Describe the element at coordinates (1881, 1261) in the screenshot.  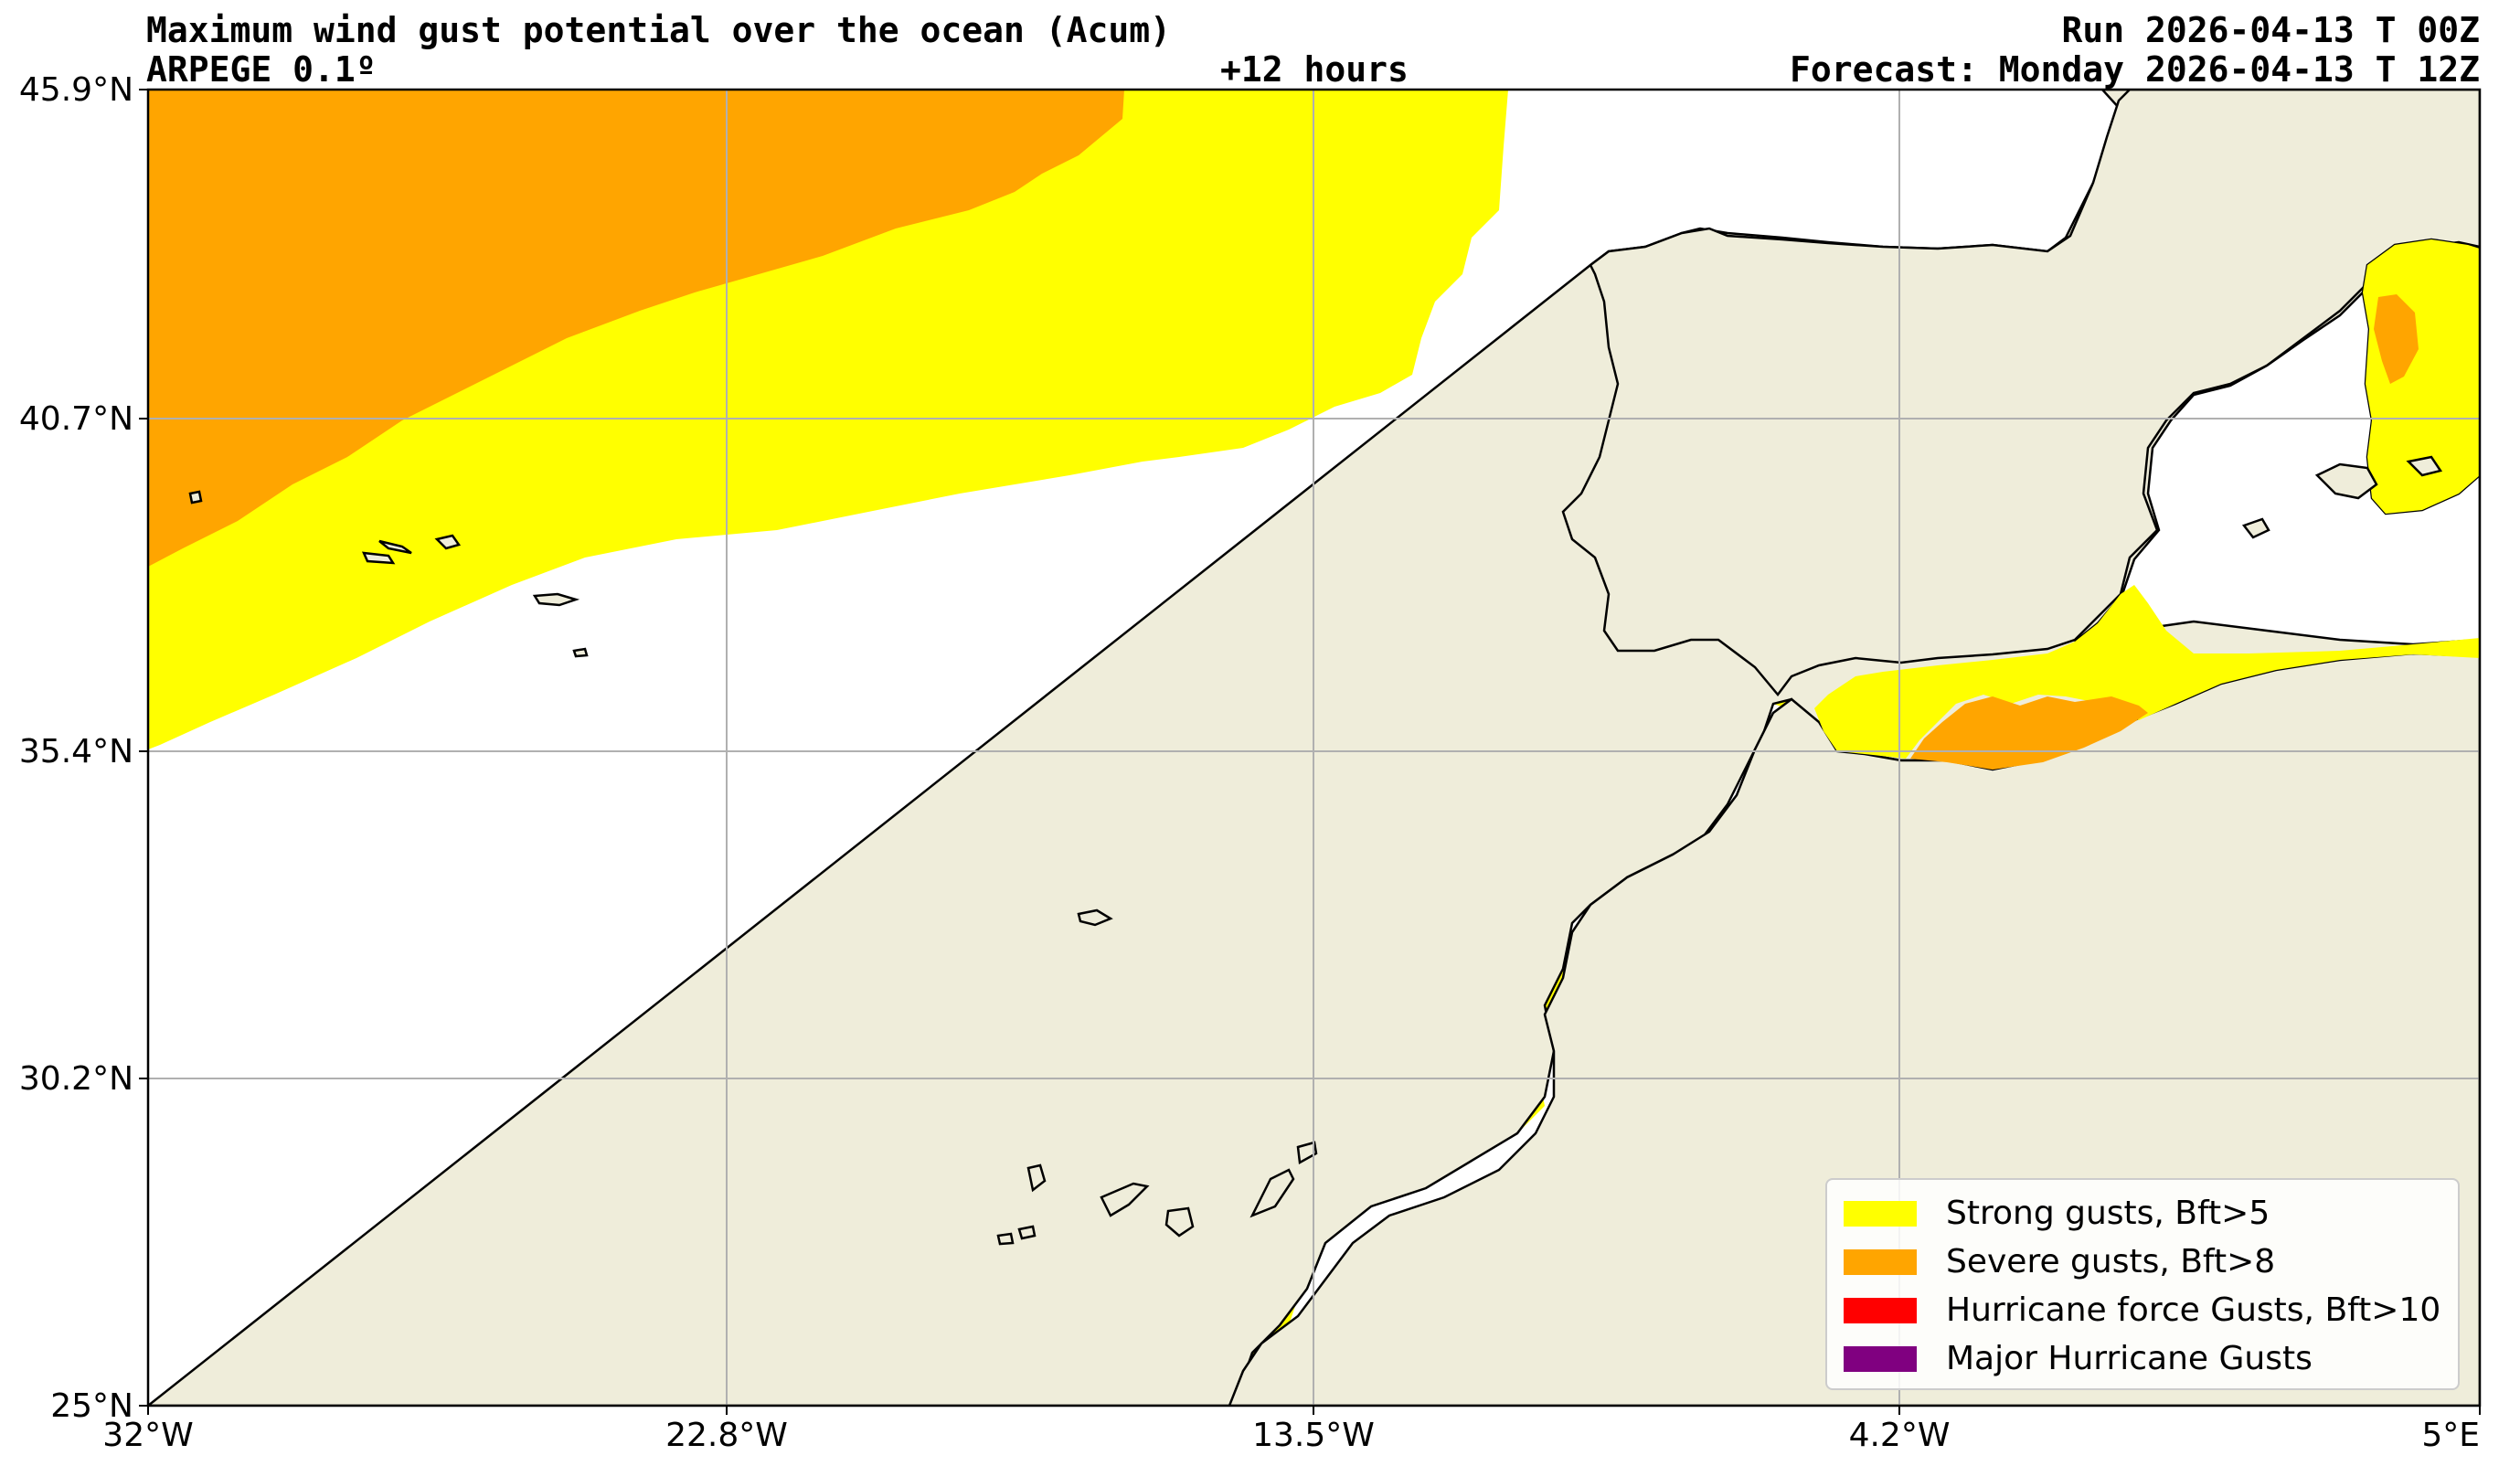
I see `legend-swatch-severe` at that location.